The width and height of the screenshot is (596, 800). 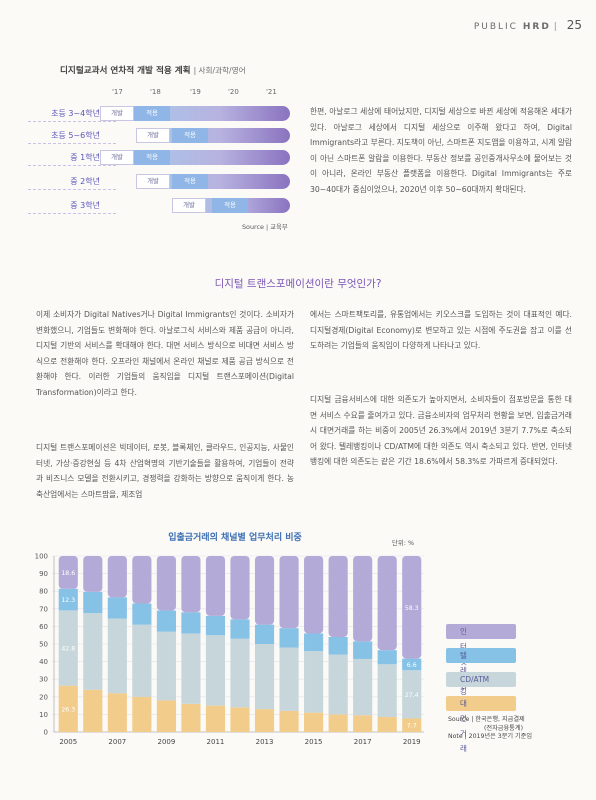 What do you see at coordinates (503, 728) in the screenshot?
I see `chart-source-line-2: (전자금융통계)` at bounding box center [503, 728].